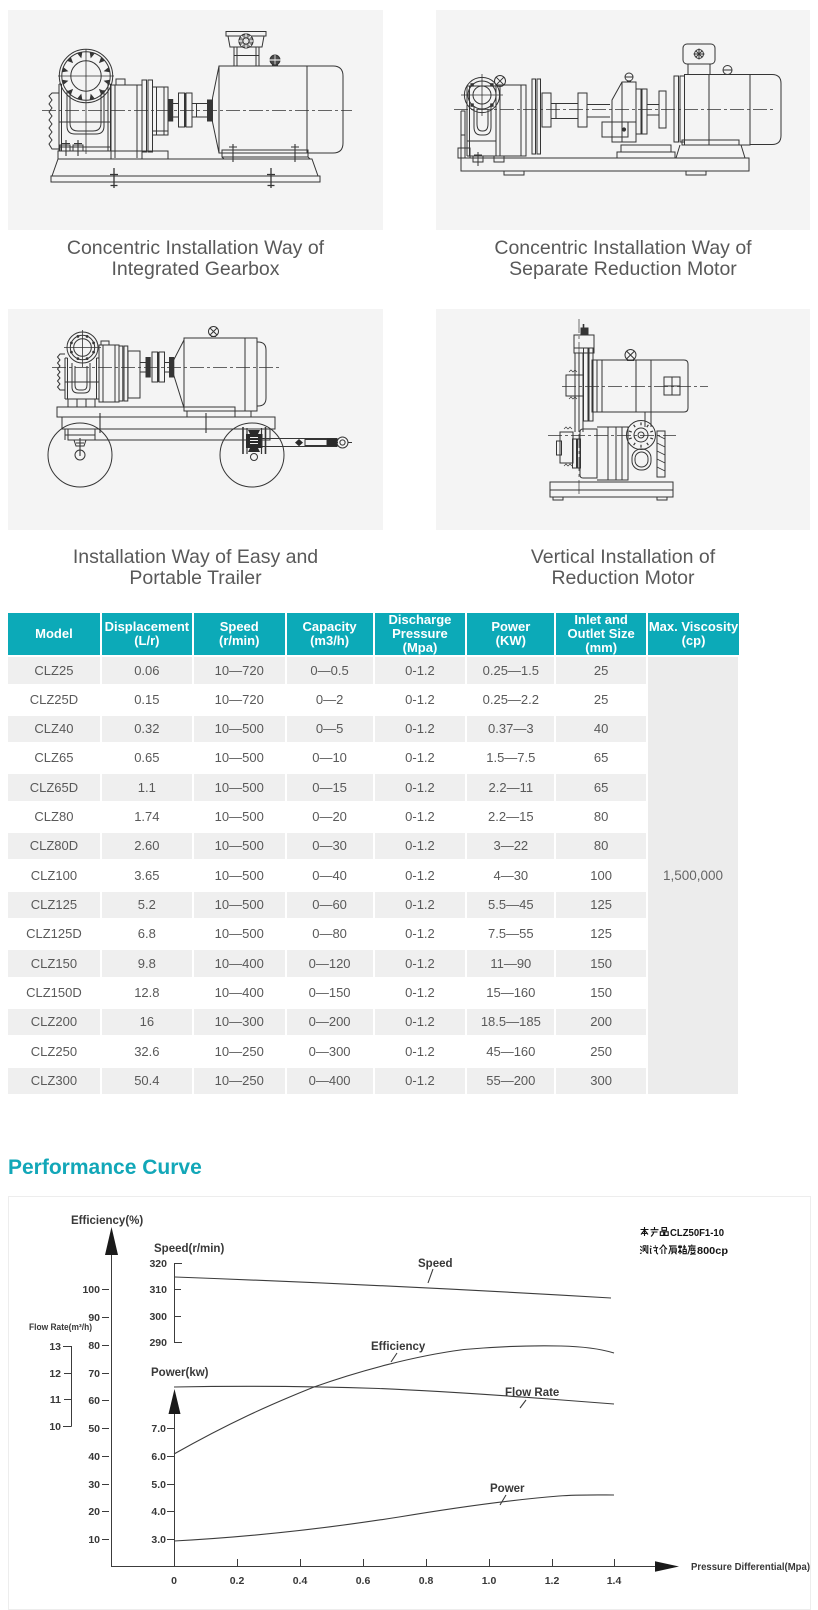 This screenshot has height=1610, width=818. Describe the element at coordinates (158, 1457) in the screenshot. I see `svg-text: 6.0` at that location.